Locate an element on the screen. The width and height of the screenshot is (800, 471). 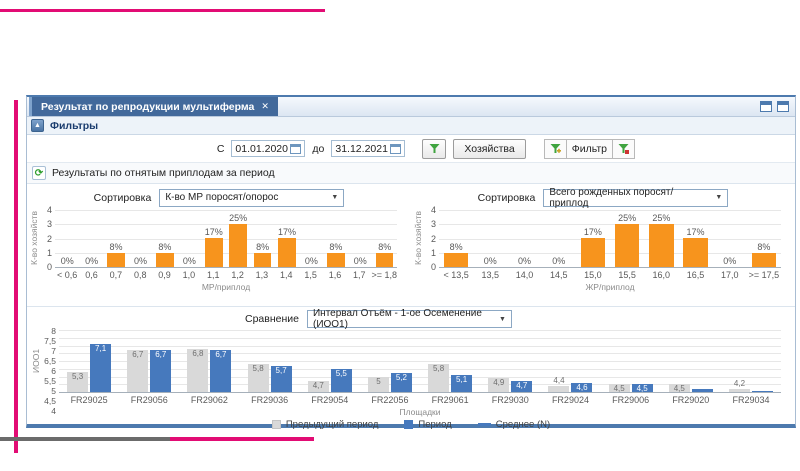
collapse-icon: ▲ is located at coordinates (37, 125).